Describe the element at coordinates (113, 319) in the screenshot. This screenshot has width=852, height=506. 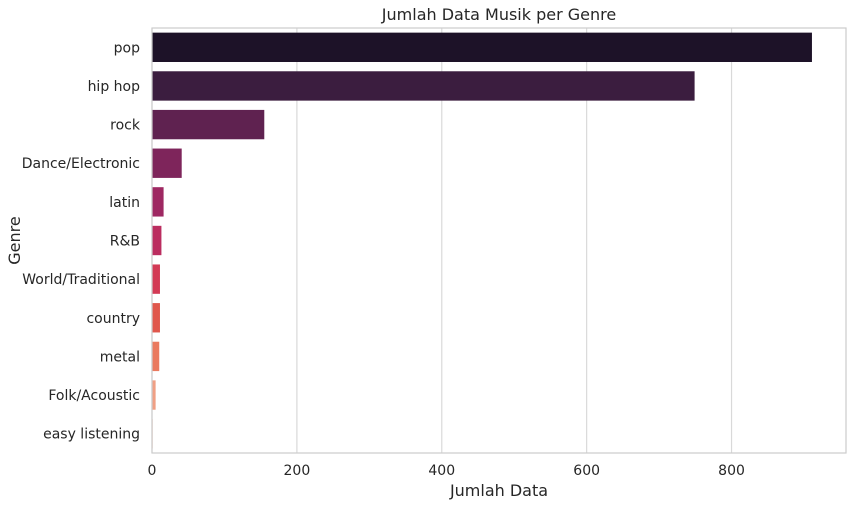
I see `y-tick-label: country` at that location.